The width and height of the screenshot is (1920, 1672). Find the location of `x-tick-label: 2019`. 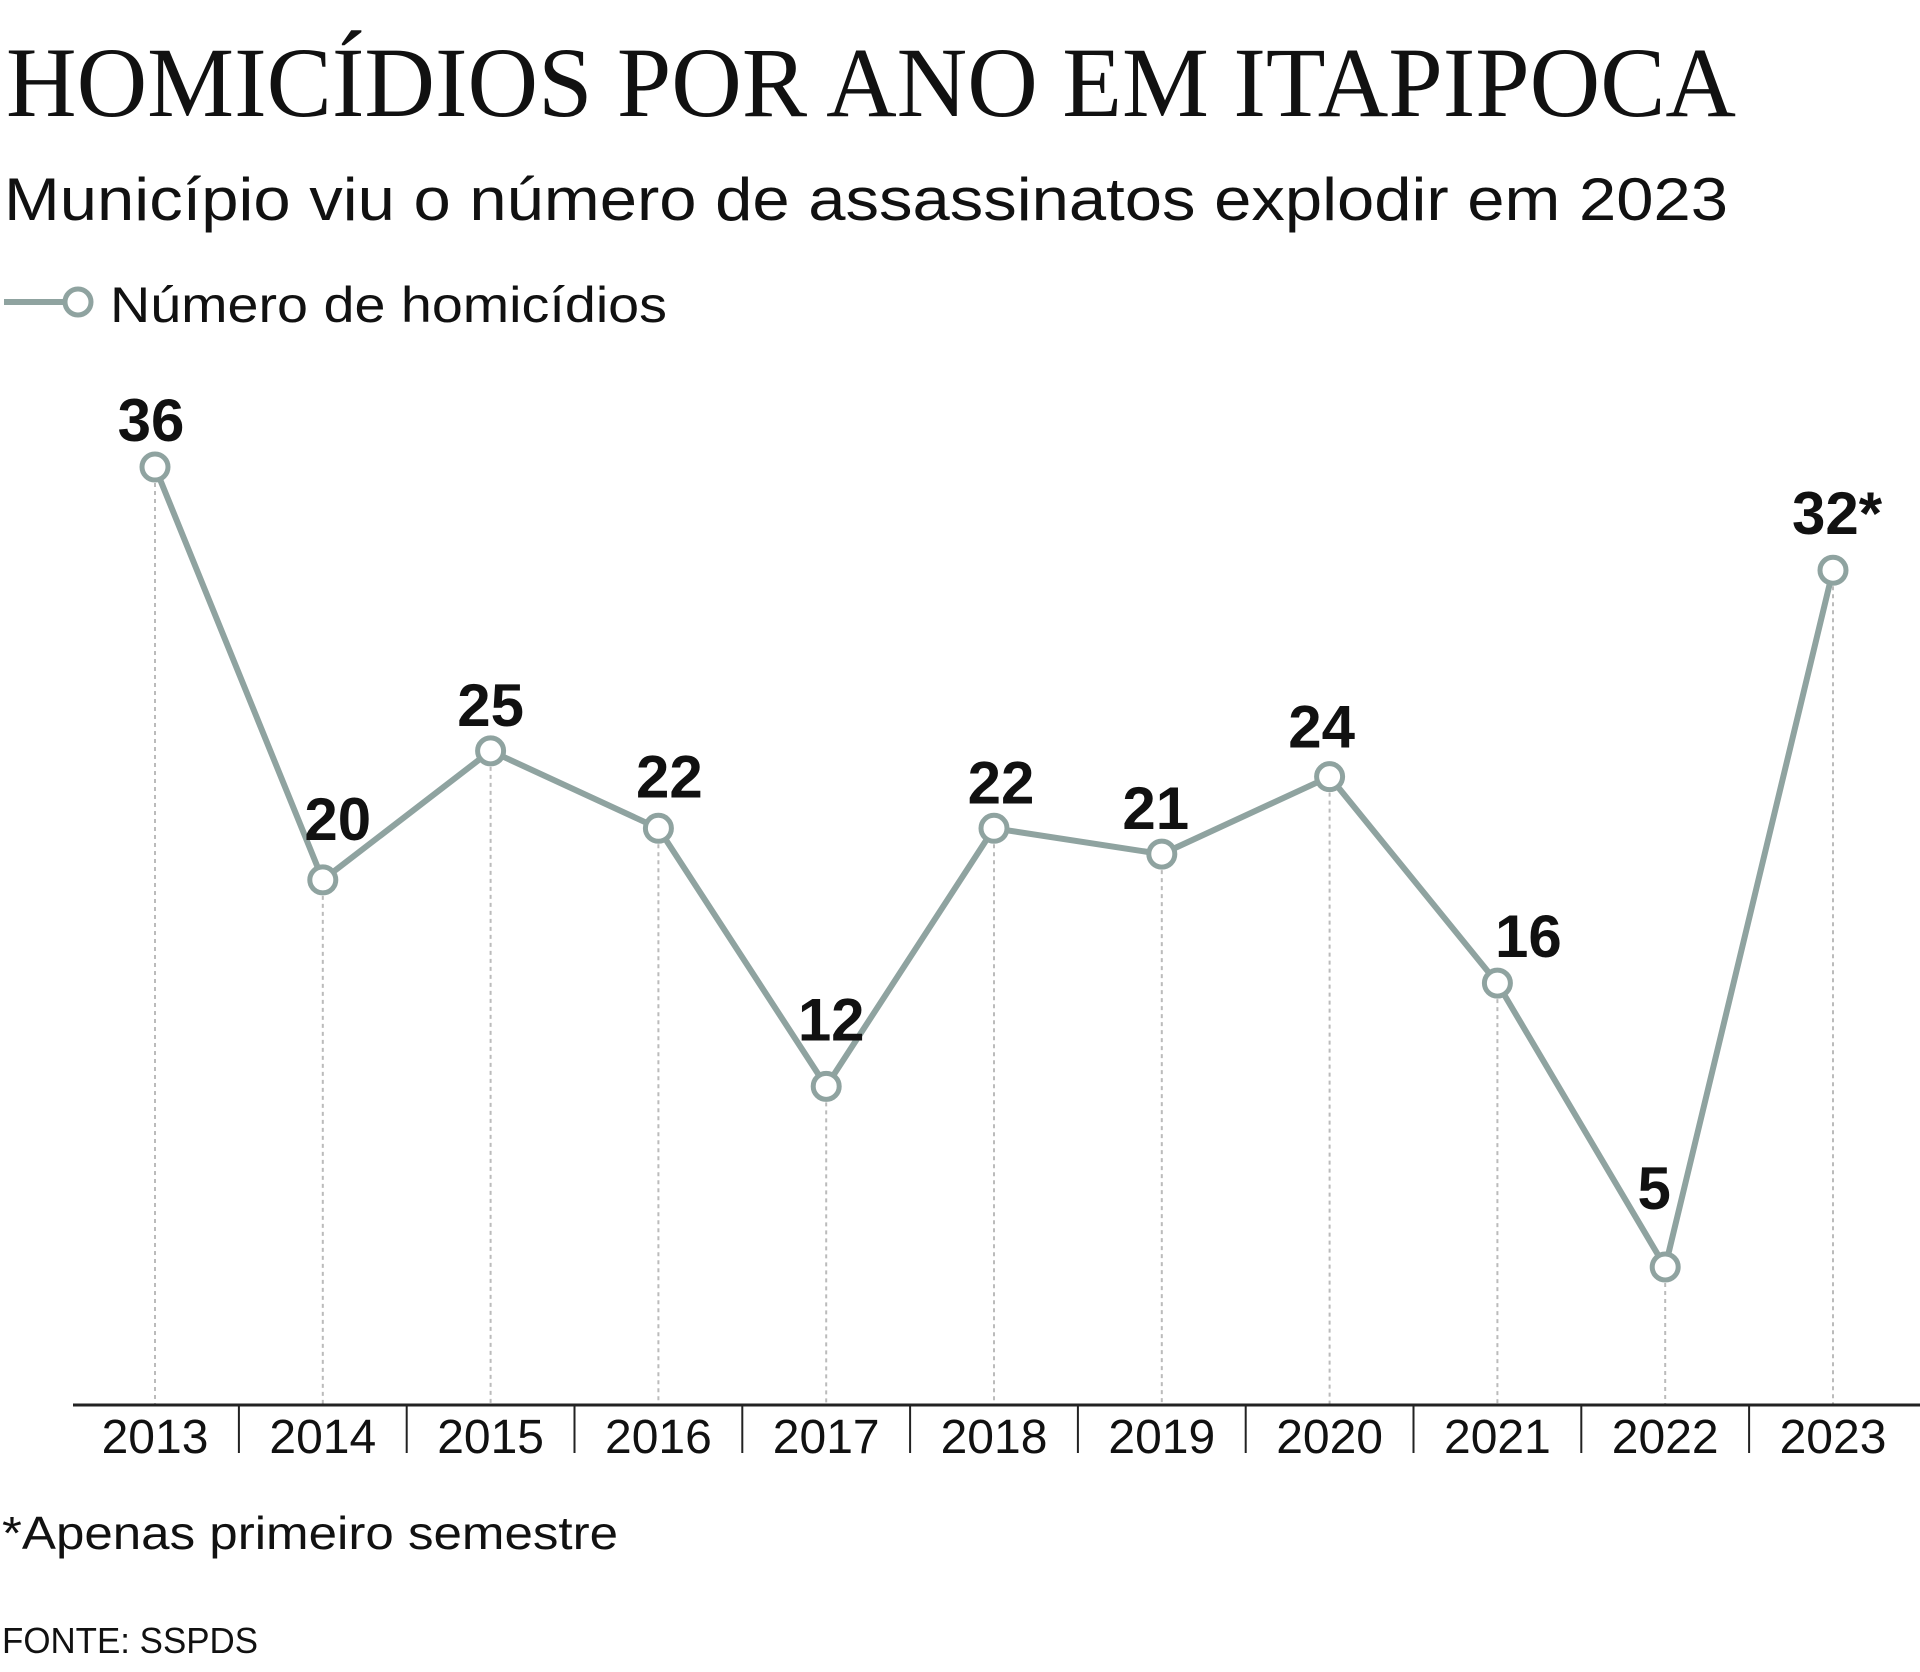

x-tick-label: 2019 is located at coordinates (1161, 1437).